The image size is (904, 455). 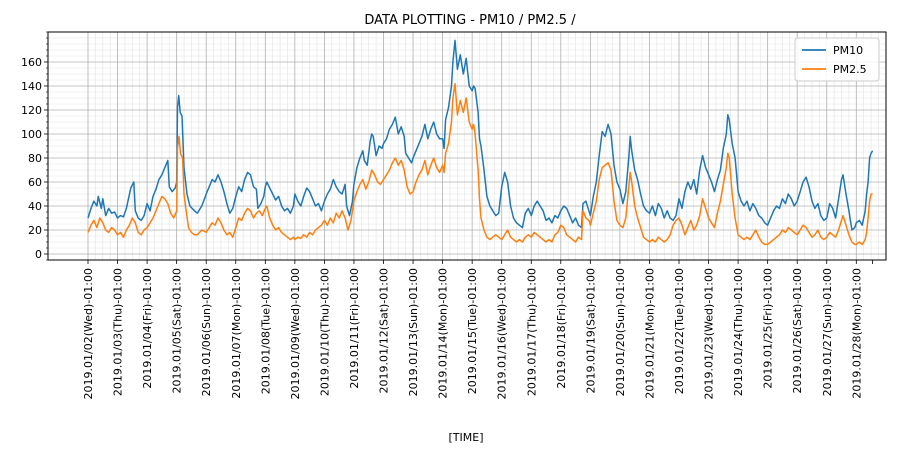 I want to click on y-tick-label: 40, so click(x=35, y=206).